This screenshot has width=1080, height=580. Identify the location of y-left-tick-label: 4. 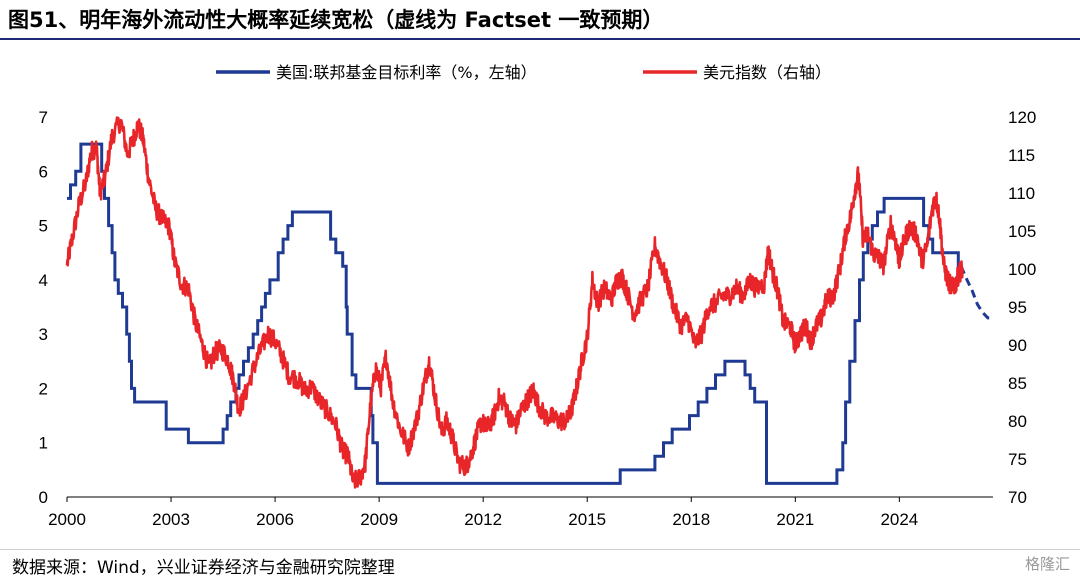
(43, 280).